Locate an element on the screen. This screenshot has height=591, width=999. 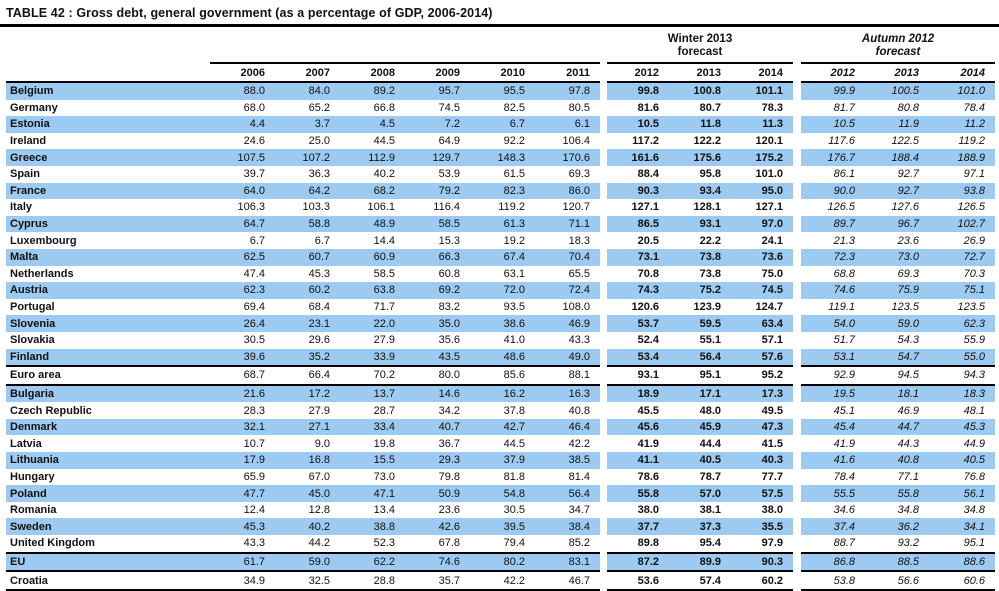
country-cell: Bulgaria is located at coordinates (108, 393).